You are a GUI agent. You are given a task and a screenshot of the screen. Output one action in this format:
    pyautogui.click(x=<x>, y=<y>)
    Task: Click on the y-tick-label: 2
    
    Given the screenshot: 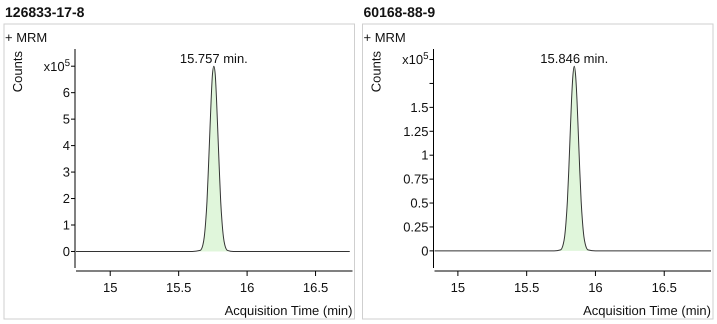 What is the action you would take?
    pyautogui.click(x=66, y=198)
    